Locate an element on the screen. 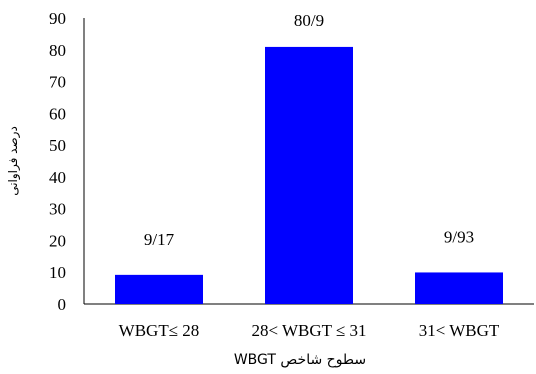 Image resolution: width=536 pixels, height=374 pixels. y-axis-title: درصد فراوانی is located at coordinates (13, 161).